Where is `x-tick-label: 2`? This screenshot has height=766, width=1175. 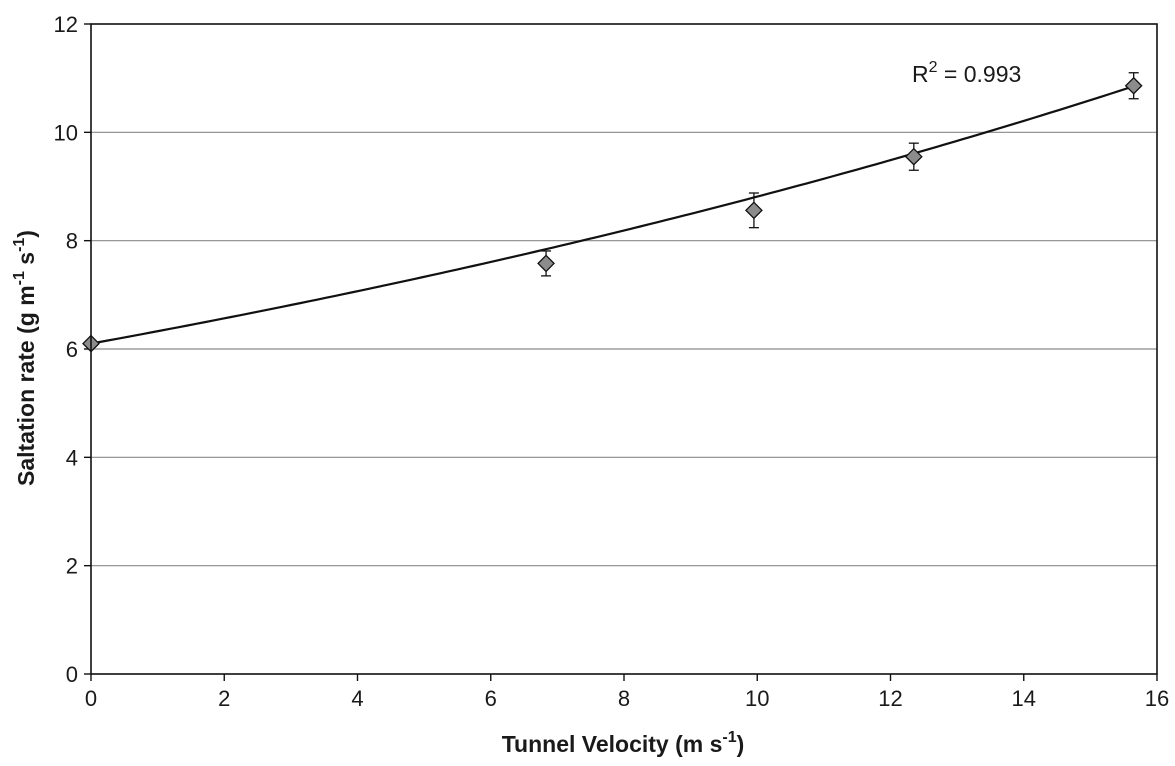 x-tick-label: 2 is located at coordinates (224, 698).